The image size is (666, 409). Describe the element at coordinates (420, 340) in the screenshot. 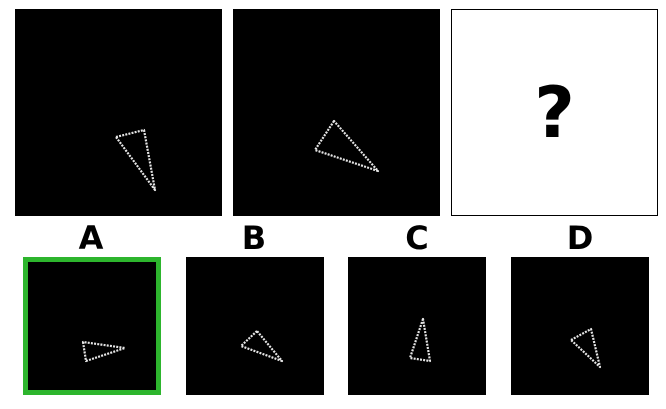

I see `option-c-triangle` at that location.